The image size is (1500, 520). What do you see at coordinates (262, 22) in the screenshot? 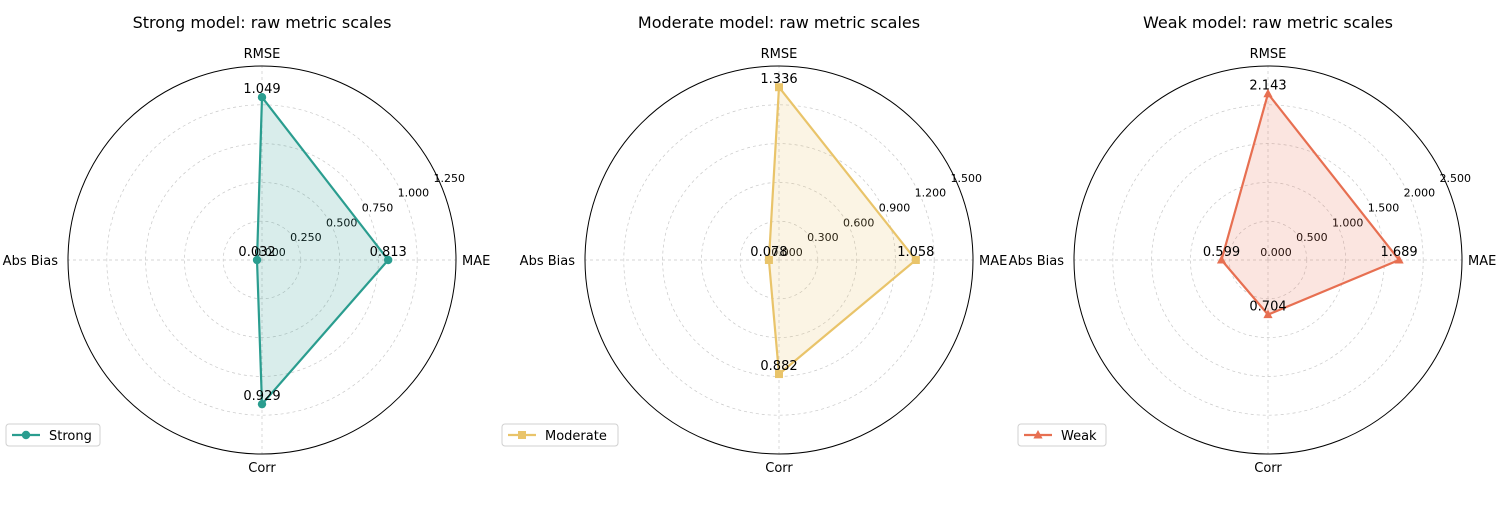
I see `panel-title: Strong model: raw metric scales` at bounding box center [262, 22].